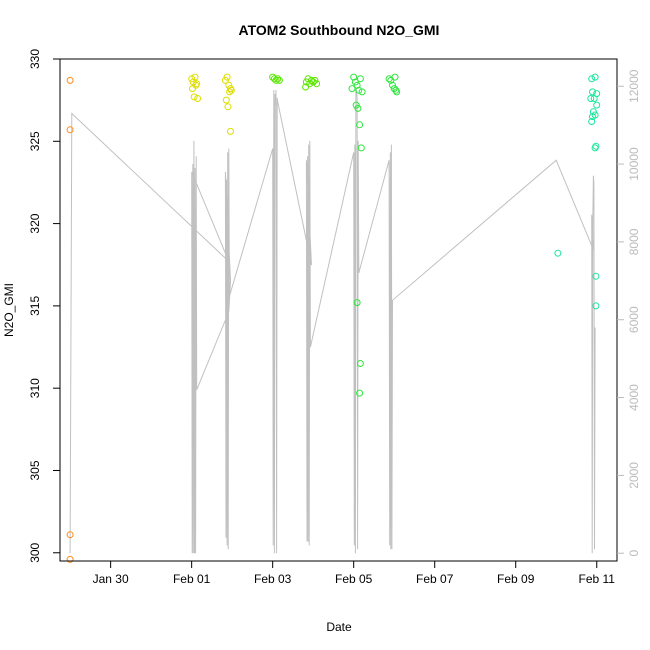 The width and height of the screenshot is (650, 650). I want to click on y-tick-label: 320, so click(35, 223).